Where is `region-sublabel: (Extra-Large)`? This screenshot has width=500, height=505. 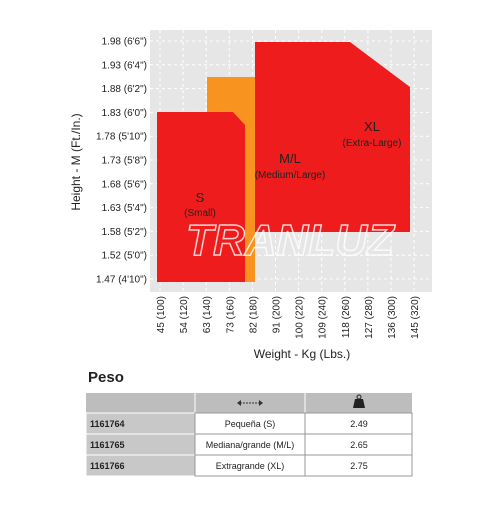
region-sublabel: (Extra-Large) is located at coordinates (372, 143).